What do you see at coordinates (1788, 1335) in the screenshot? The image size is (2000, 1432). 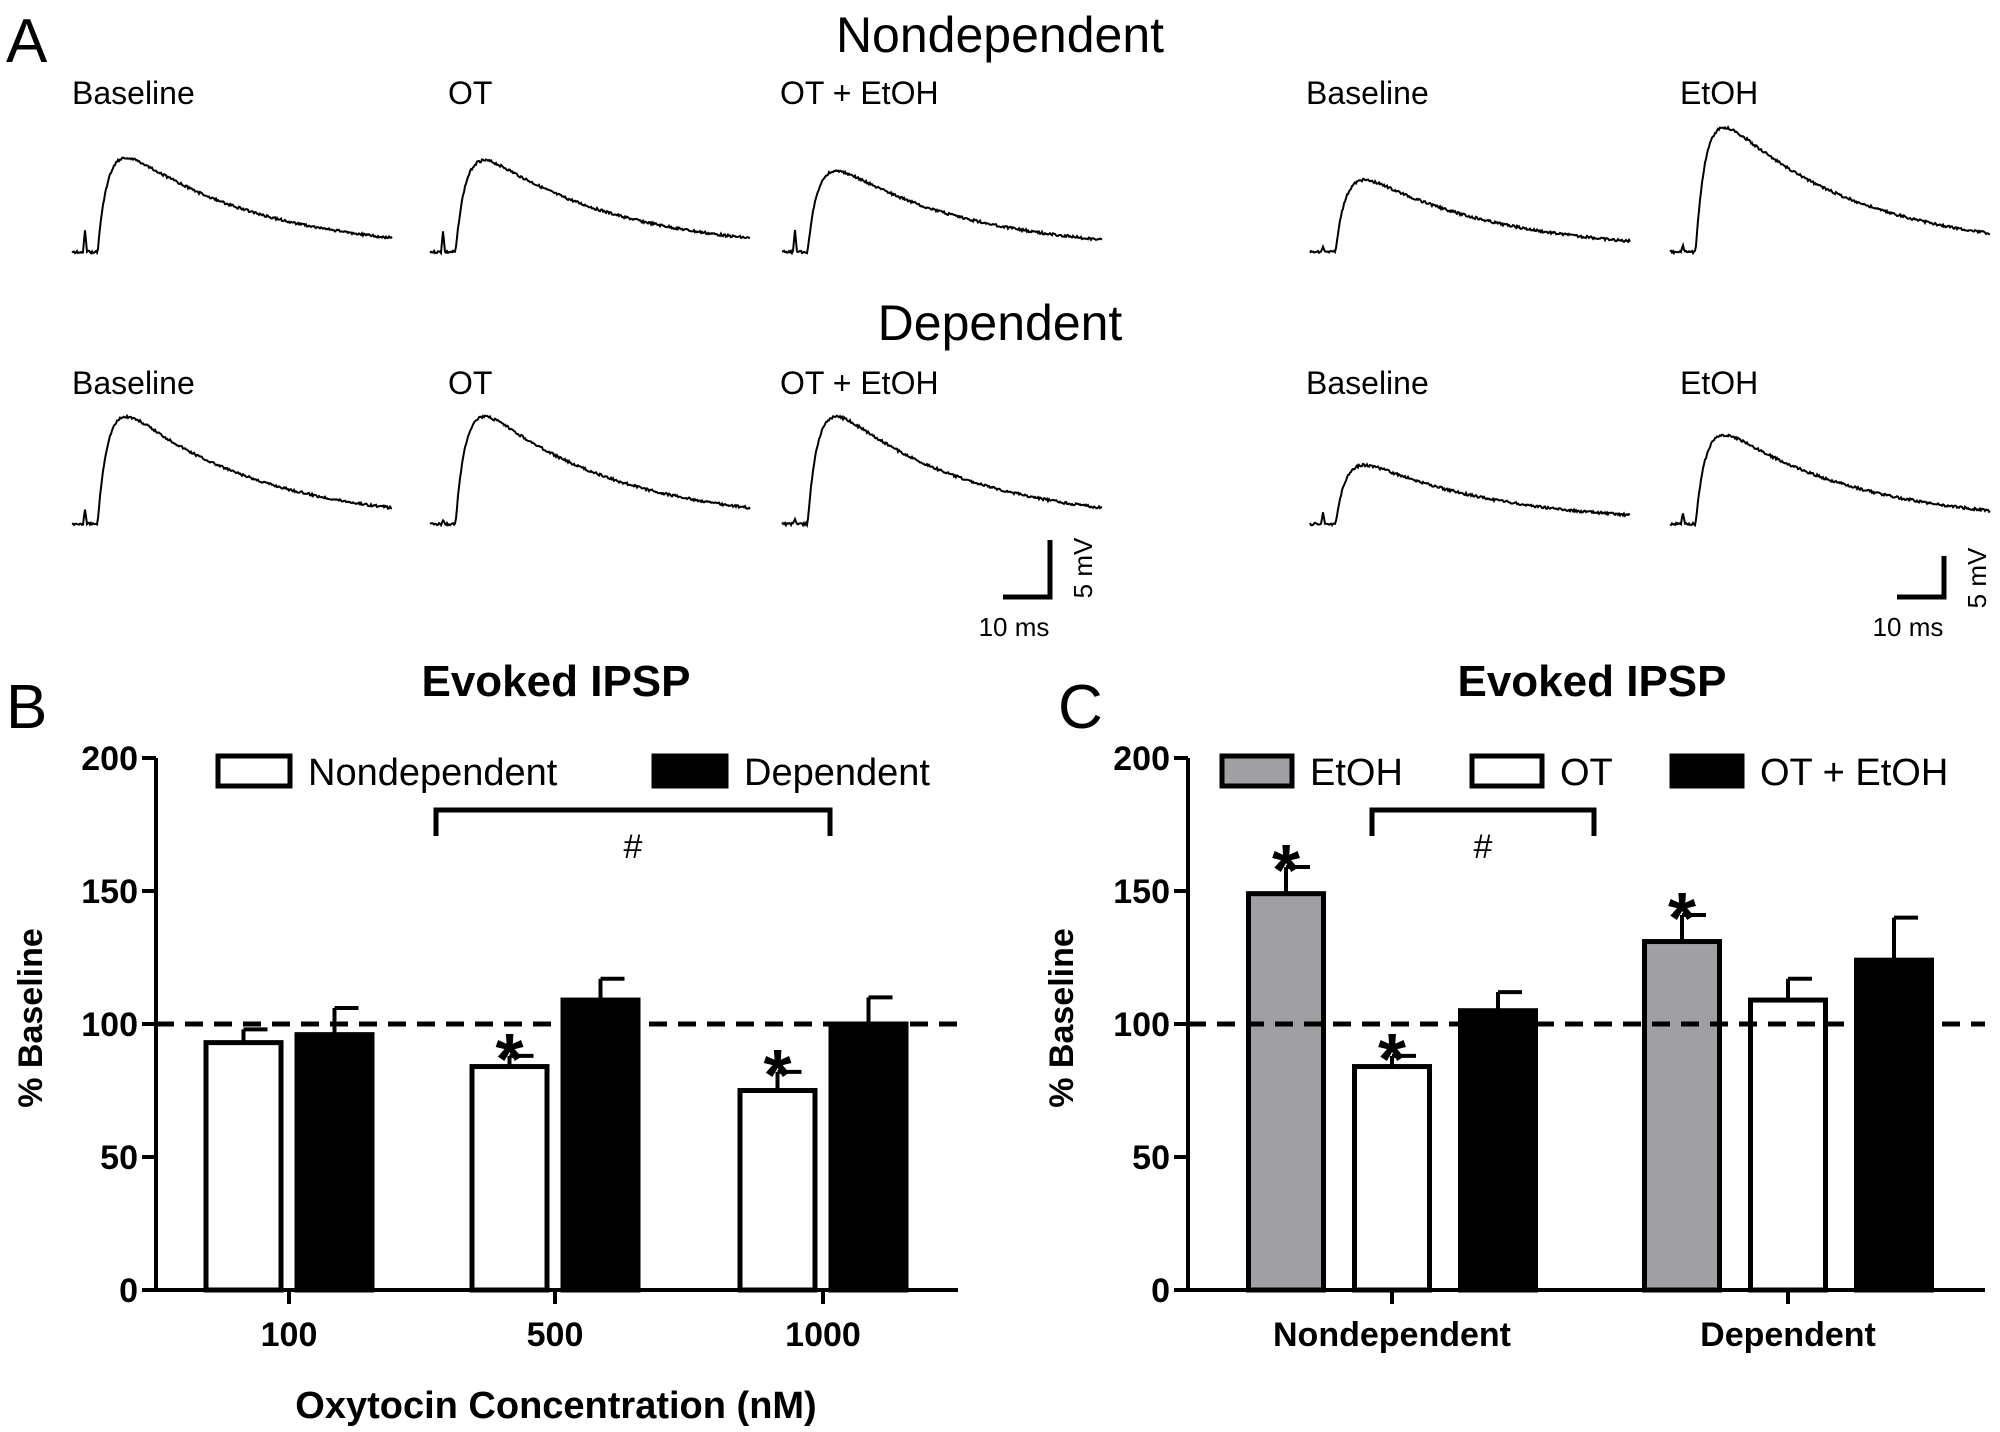 I see `x-tick-label: Dependent` at bounding box center [1788, 1335].